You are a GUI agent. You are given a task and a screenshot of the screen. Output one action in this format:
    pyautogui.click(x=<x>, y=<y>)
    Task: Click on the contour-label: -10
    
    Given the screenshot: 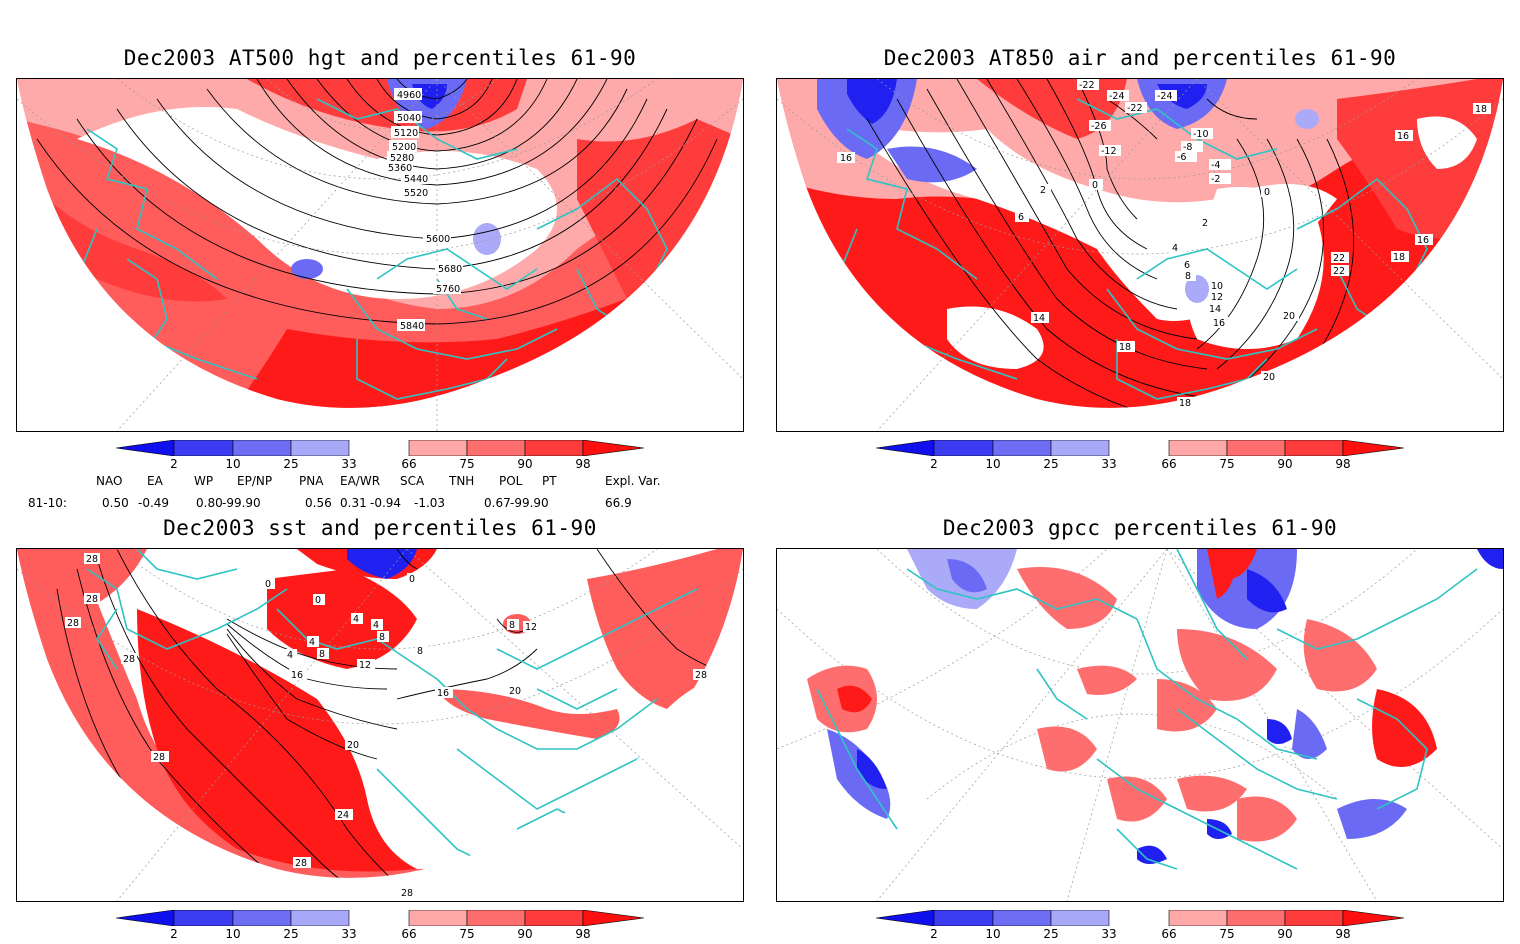 What is the action you would take?
    pyautogui.click(x=1201, y=134)
    